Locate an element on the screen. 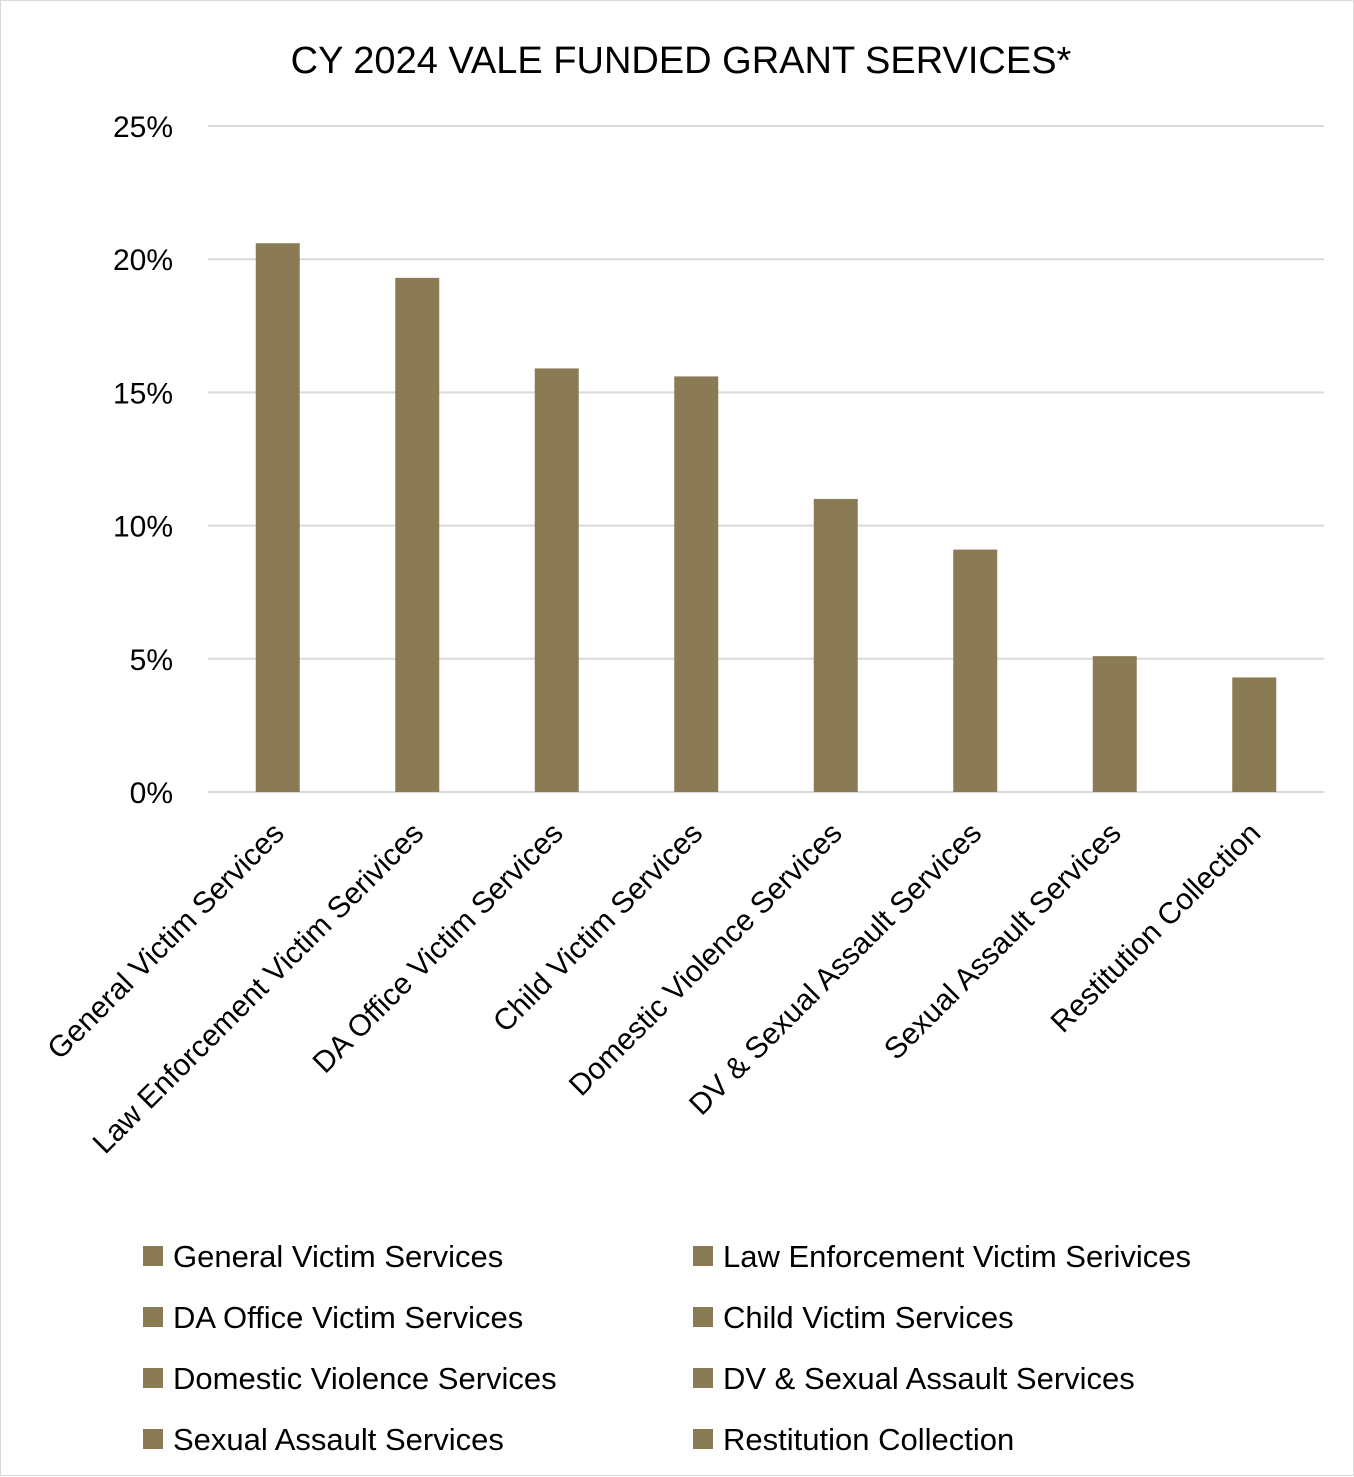 Image resolution: width=1354 pixels, height=1477 pixels. legend-label: DA Office Victim Services is located at coordinates (348, 1317).